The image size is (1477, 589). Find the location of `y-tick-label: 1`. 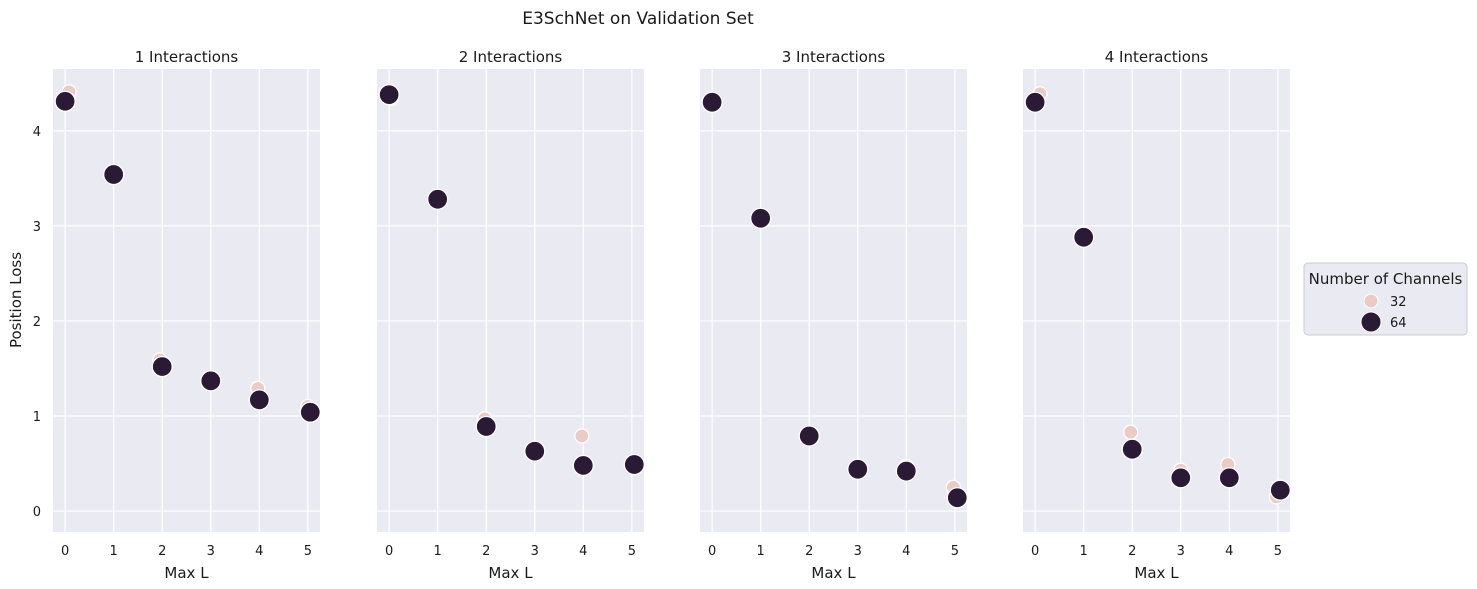

y-tick-label: 1 is located at coordinates (37, 417).